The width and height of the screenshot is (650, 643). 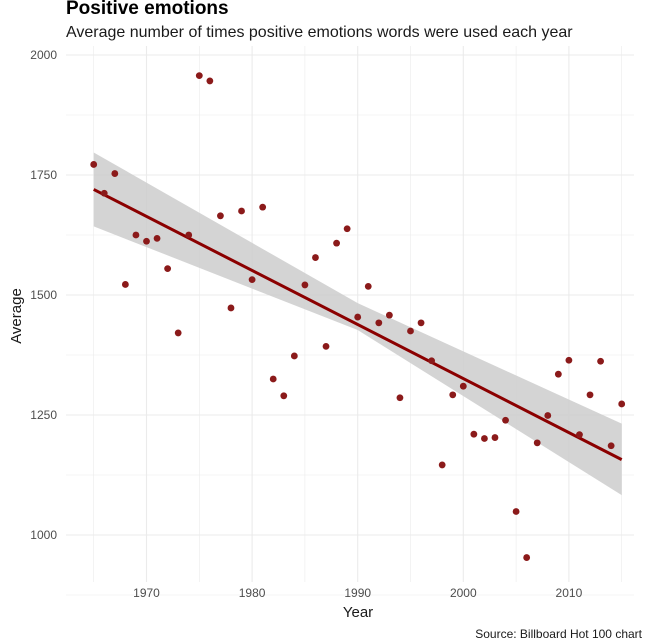 What do you see at coordinates (43, 55) in the screenshot?
I see `y-tick-label: 2000` at bounding box center [43, 55].